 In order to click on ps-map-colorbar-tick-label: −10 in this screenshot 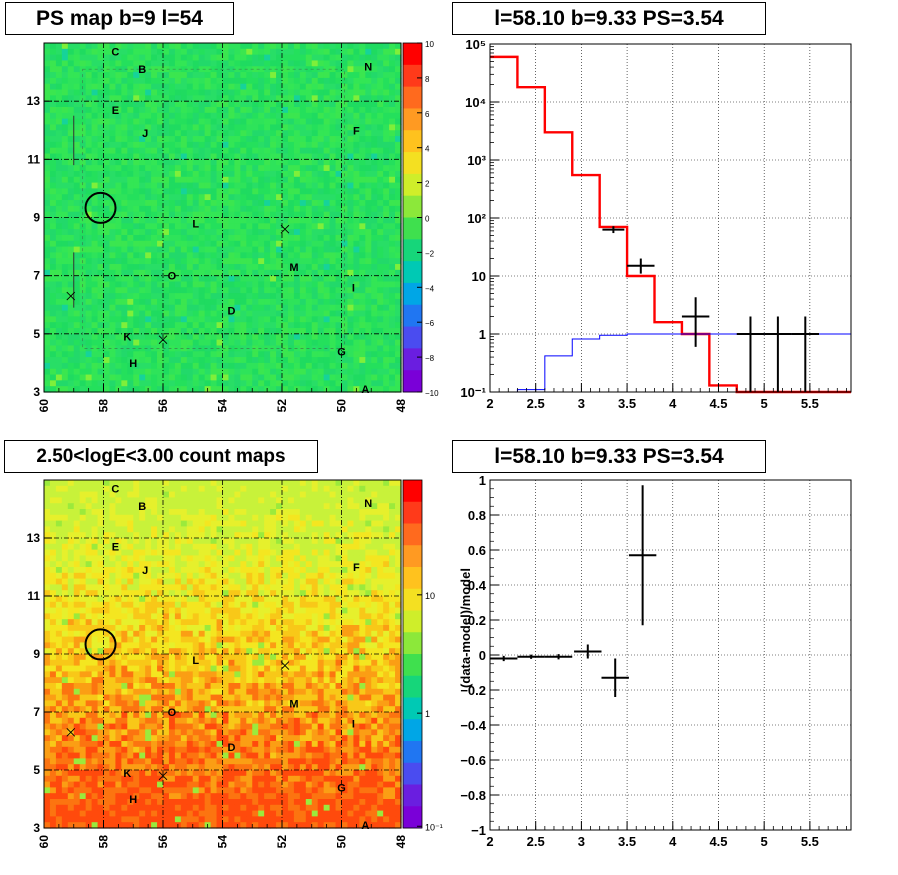, I will do `click(432, 393)`.